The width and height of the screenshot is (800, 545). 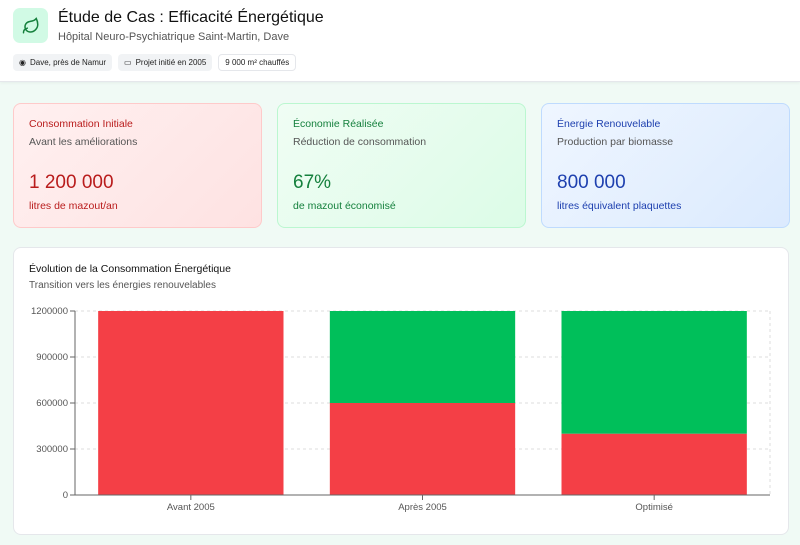 I want to click on card-title: Énergie Renouvelable, so click(x=609, y=124).